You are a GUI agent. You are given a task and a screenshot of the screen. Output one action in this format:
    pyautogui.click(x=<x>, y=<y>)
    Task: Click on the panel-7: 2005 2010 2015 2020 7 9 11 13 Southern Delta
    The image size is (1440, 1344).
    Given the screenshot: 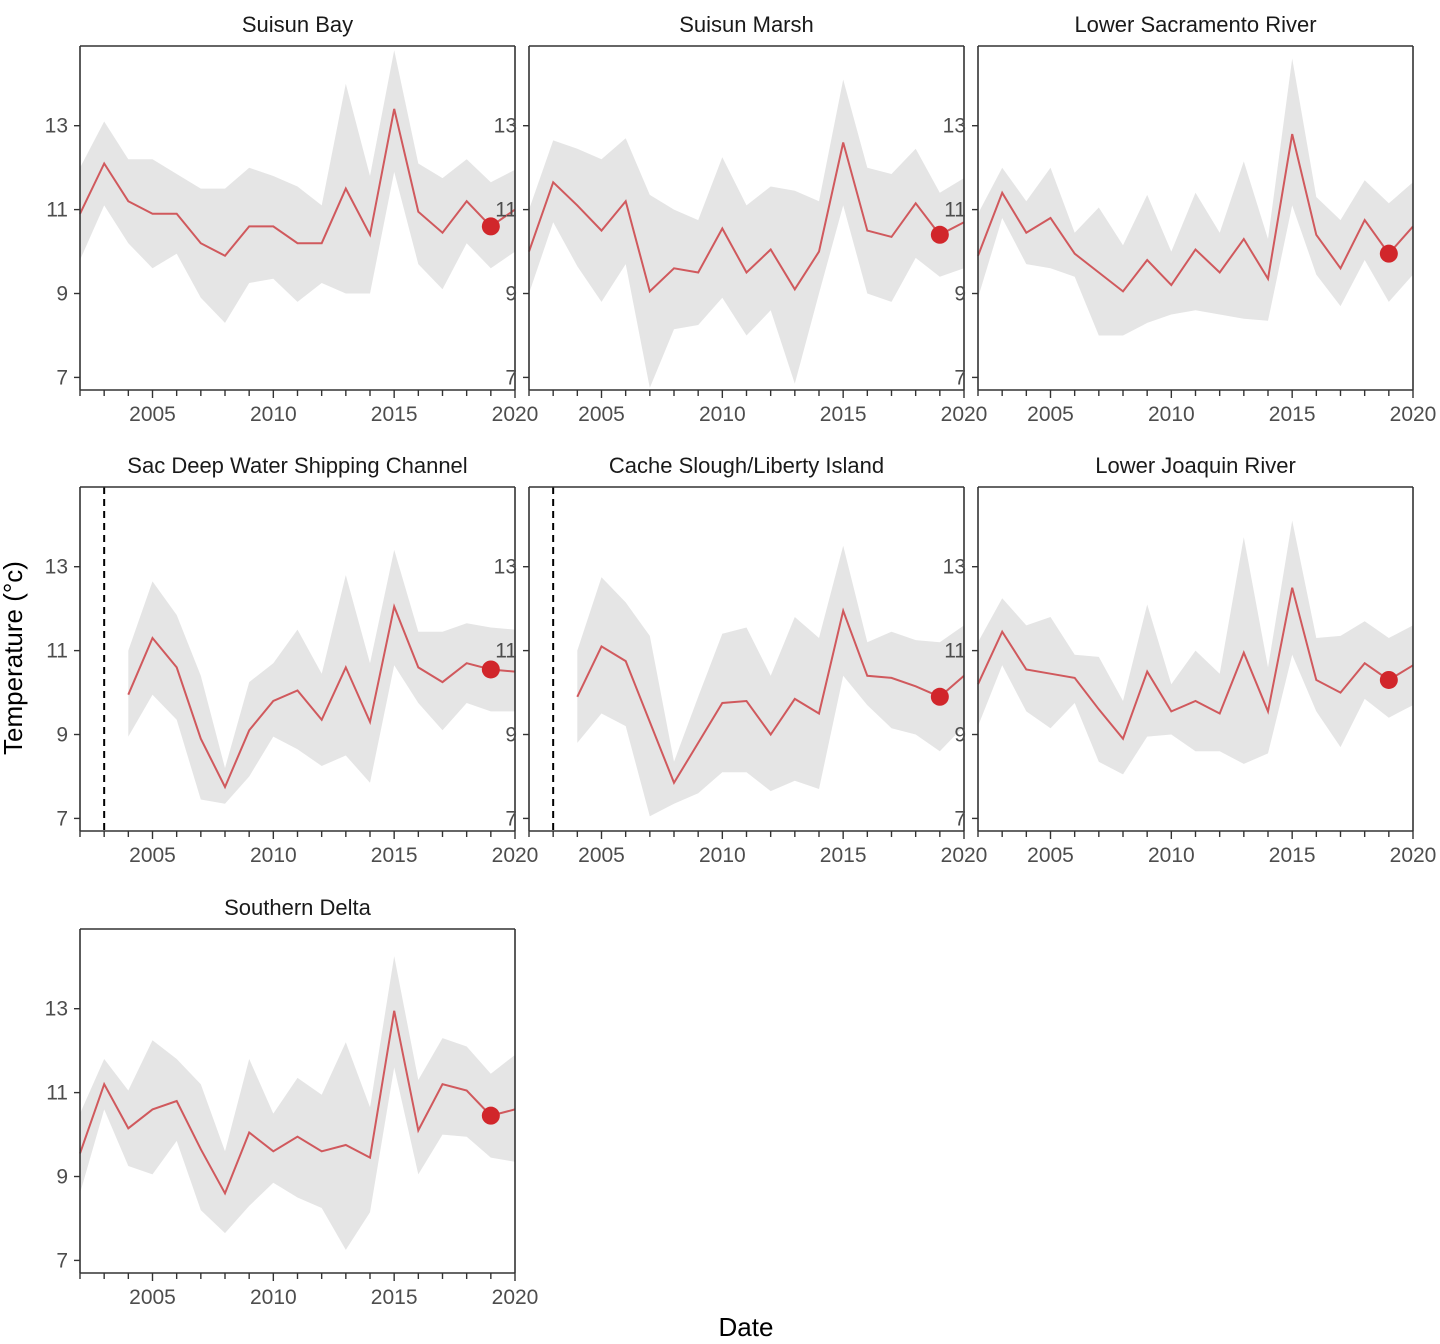 What is the action you would take?
    pyautogui.click(x=292, y=1102)
    